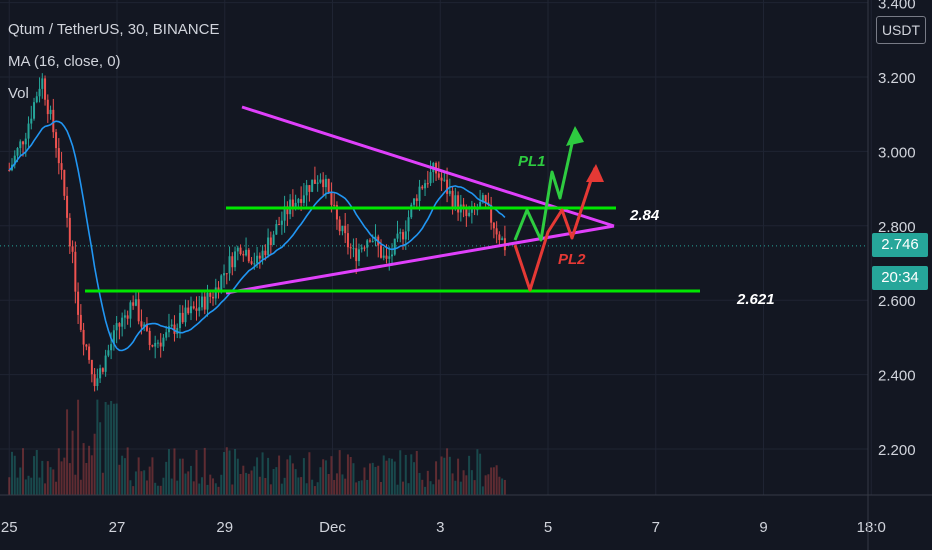  I want to click on x-tick-label: Dec, so click(332, 527).